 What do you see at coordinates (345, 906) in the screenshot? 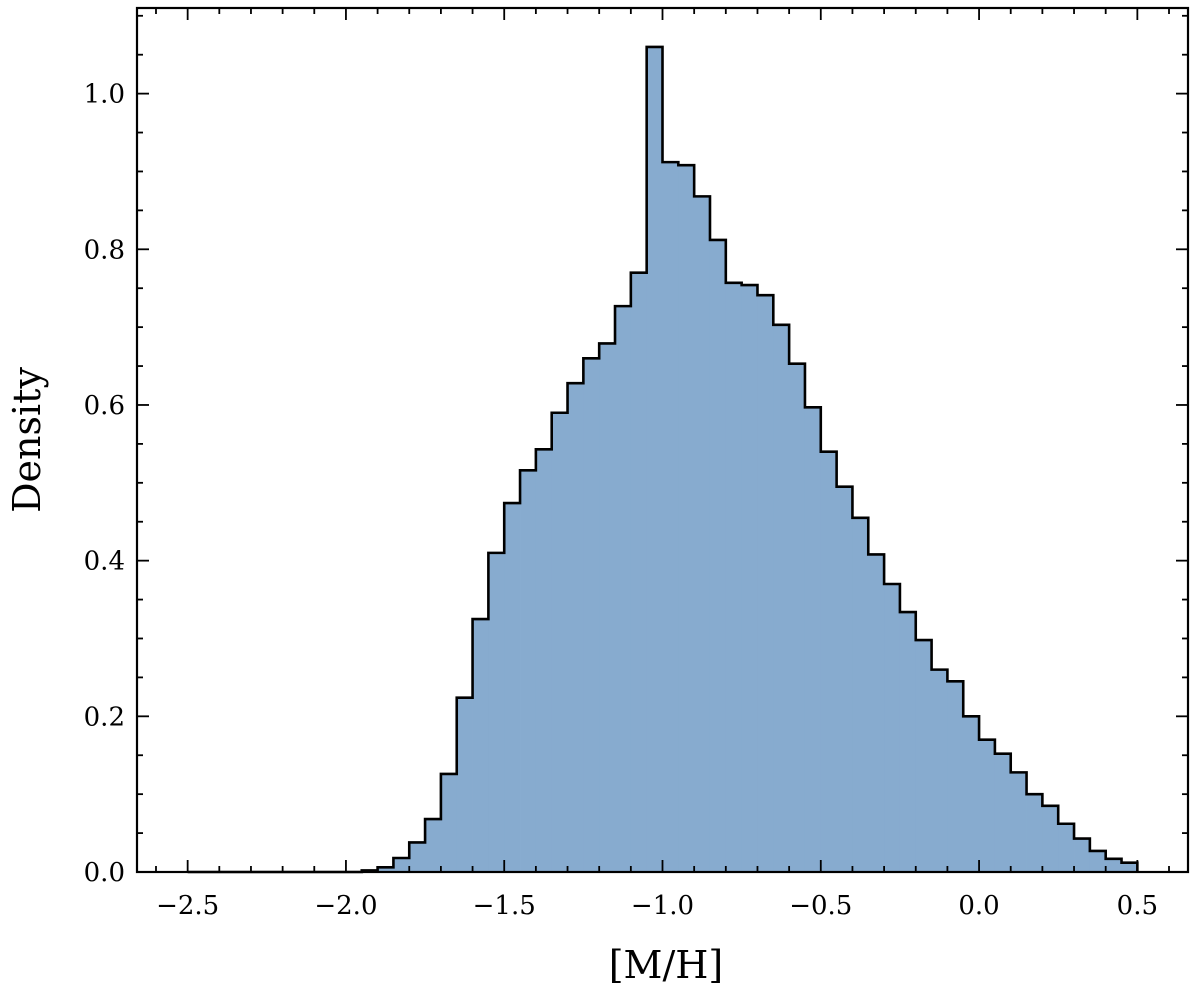
I see `x-tick-label: −2.0` at bounding box center [345, 906].